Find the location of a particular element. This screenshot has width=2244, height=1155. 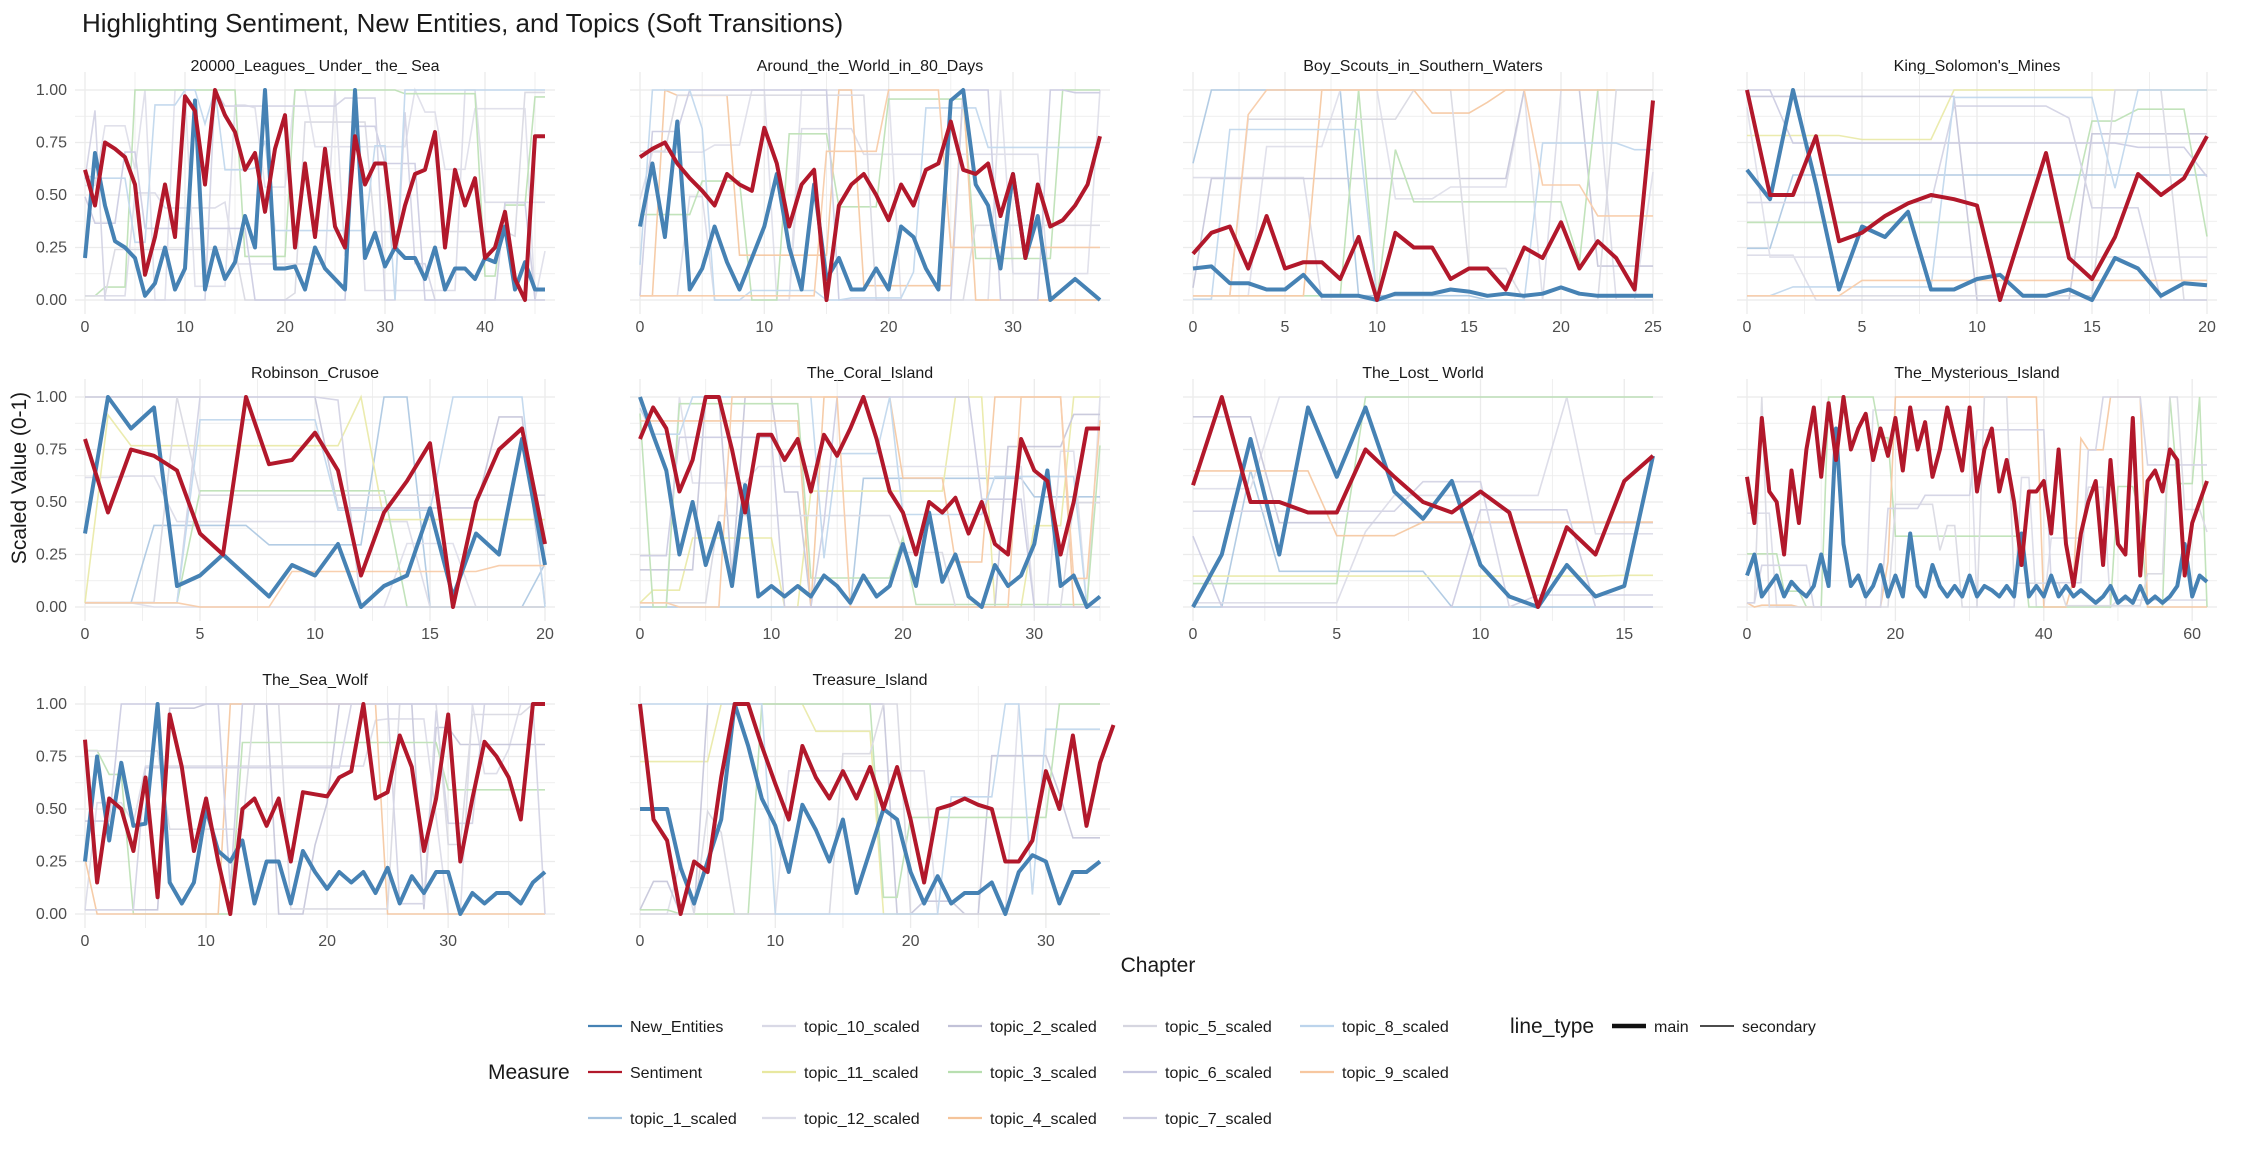

legend-label: topic_8_scaled is located at coordinates (1395, 1027).